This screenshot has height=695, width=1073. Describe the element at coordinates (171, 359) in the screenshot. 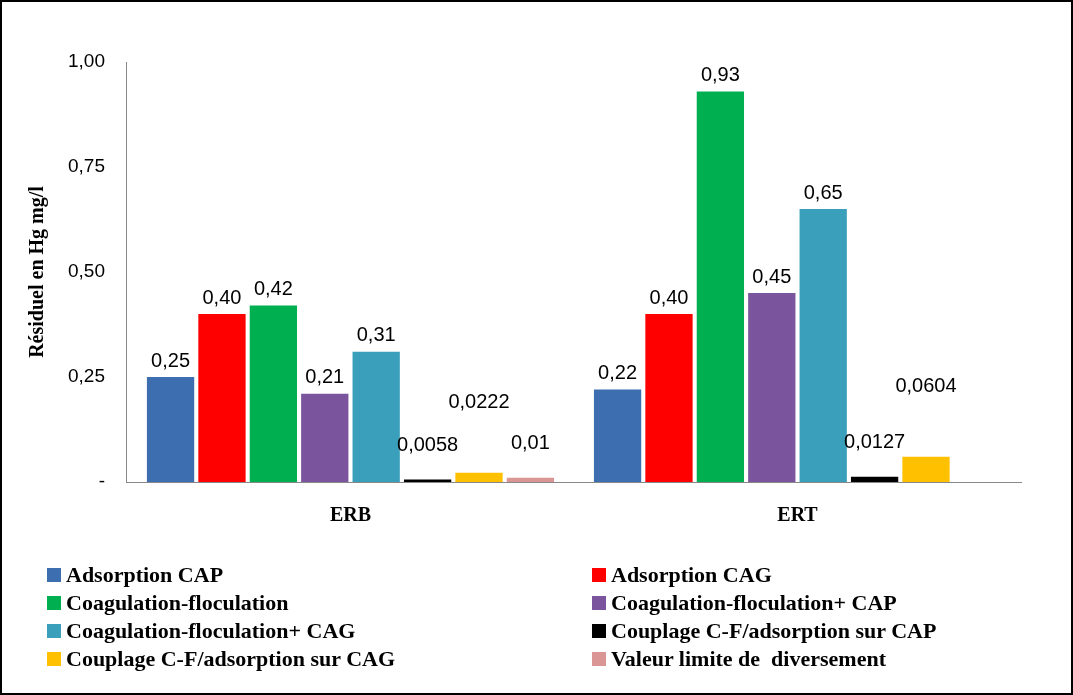

I see `data-label: 0,25` at that location.